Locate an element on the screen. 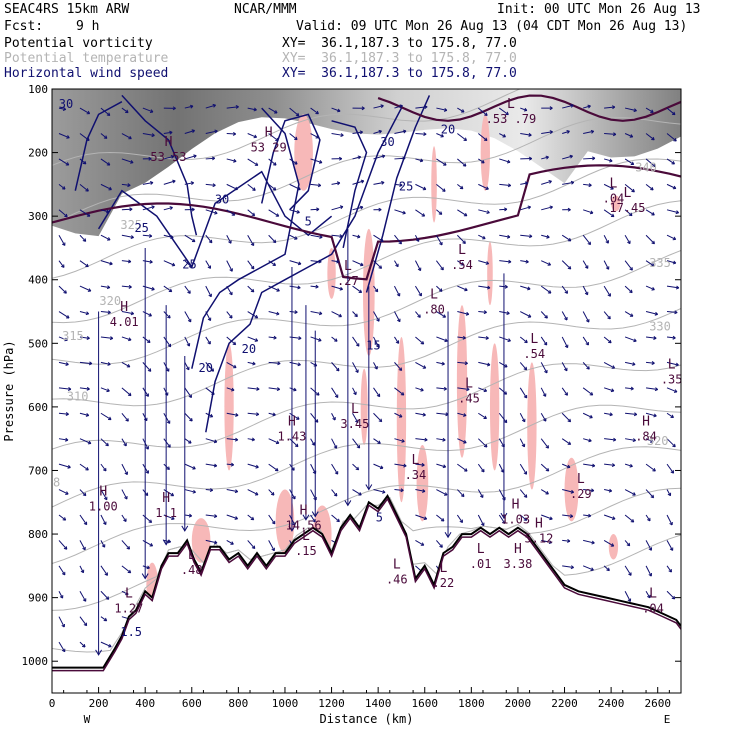  pv-extremum-value: 4.01 is located at coordinates (124, 322).